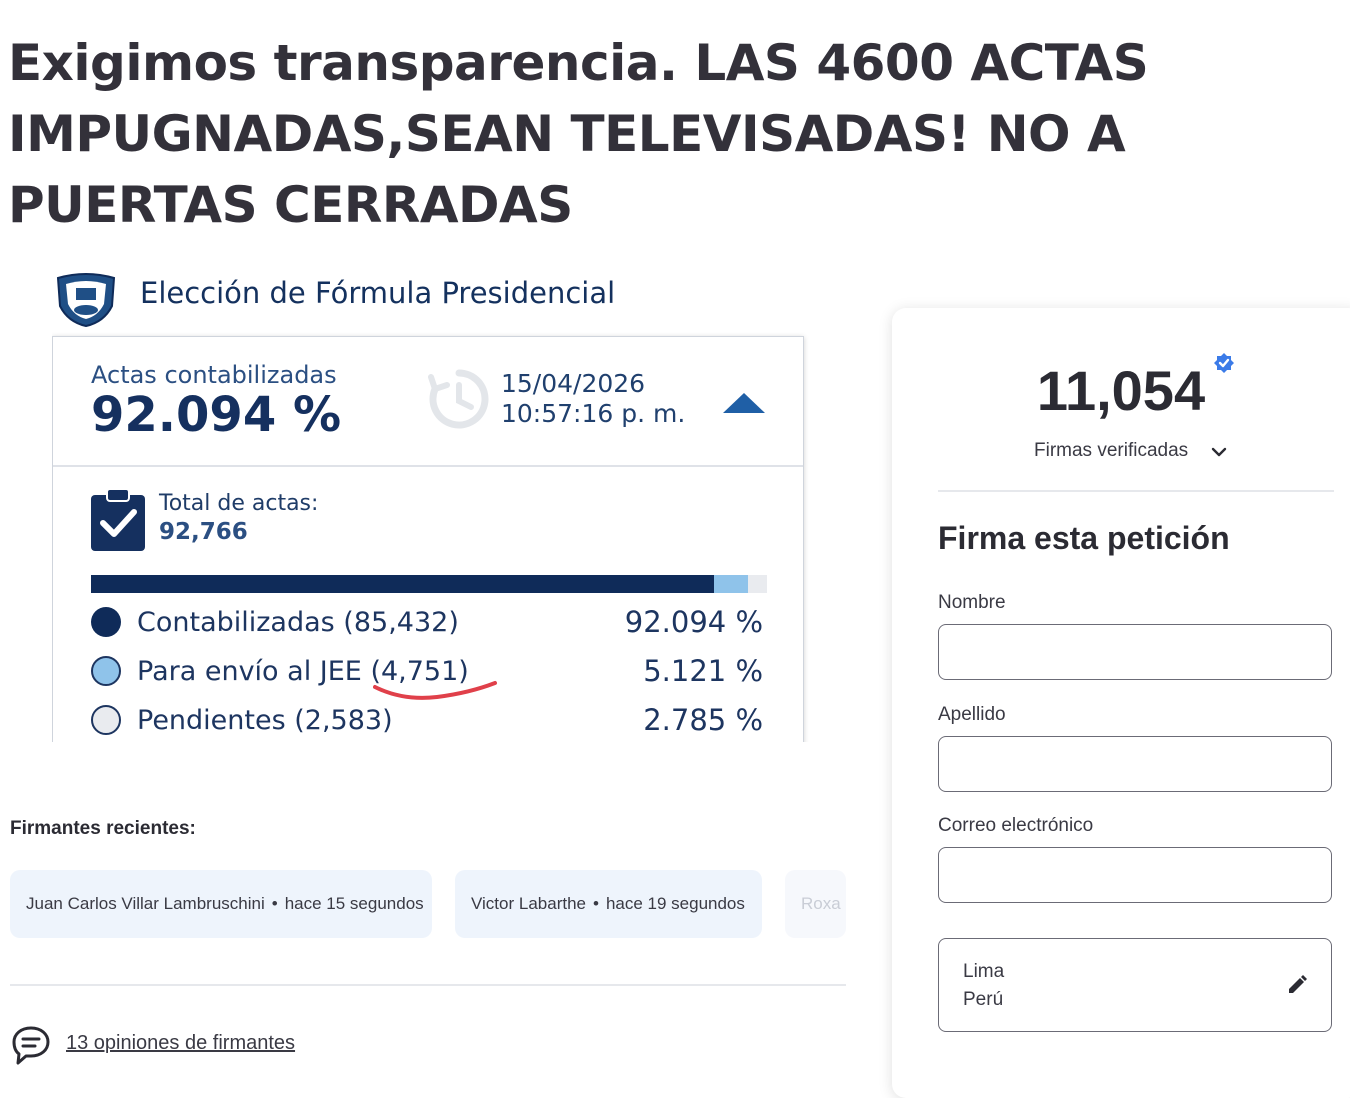 The image size is (1350, 1098). I want to click on election-title: Elección de Fórmula Presidencial, so click(378, 293).